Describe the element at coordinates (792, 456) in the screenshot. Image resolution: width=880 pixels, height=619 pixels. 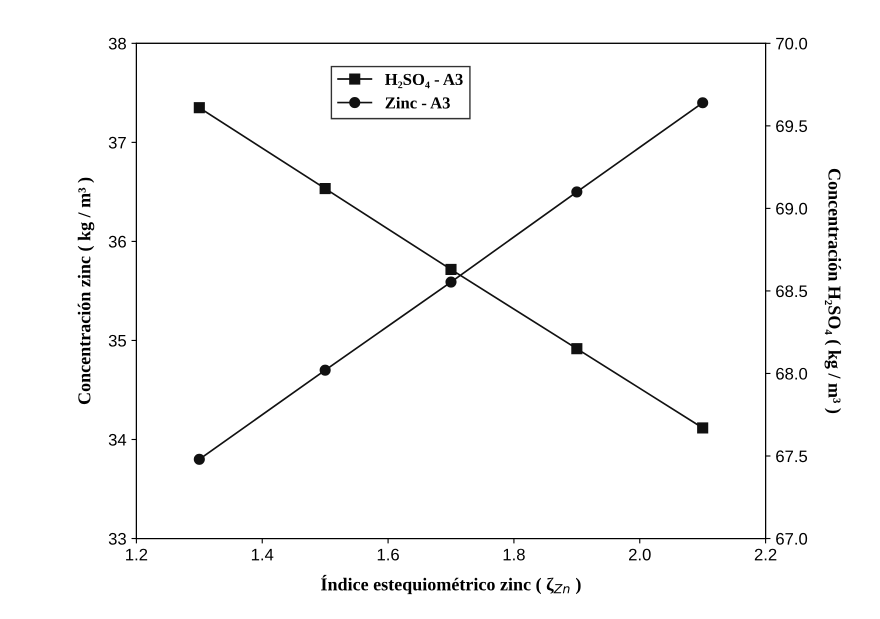
I see `y2-tick-label: 67.5` at that location.